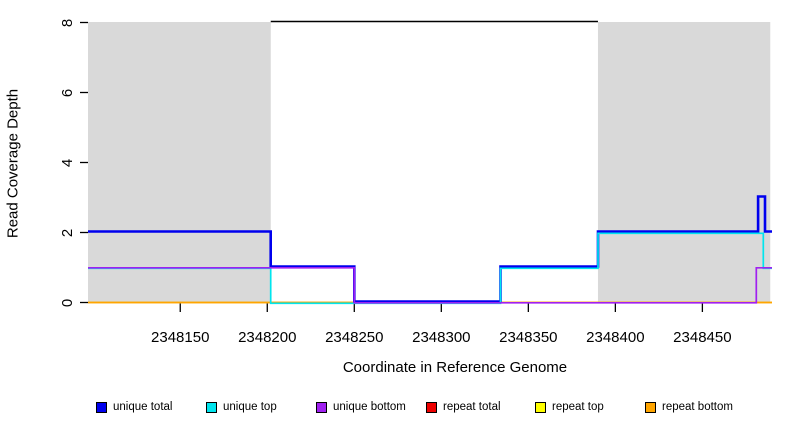 Image resolution: width=792 pixels, height=432 pixels. What do you see at coordinates (615, 337) in the screenshot?
I see `x-tick-label: 2348400` at bounding box center [615, 337].